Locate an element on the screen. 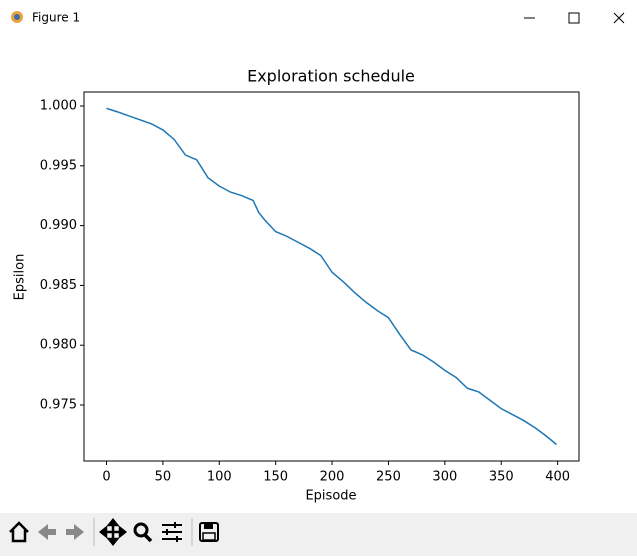  chart-title: Exploration schedule is located at coordinates (331, 76).